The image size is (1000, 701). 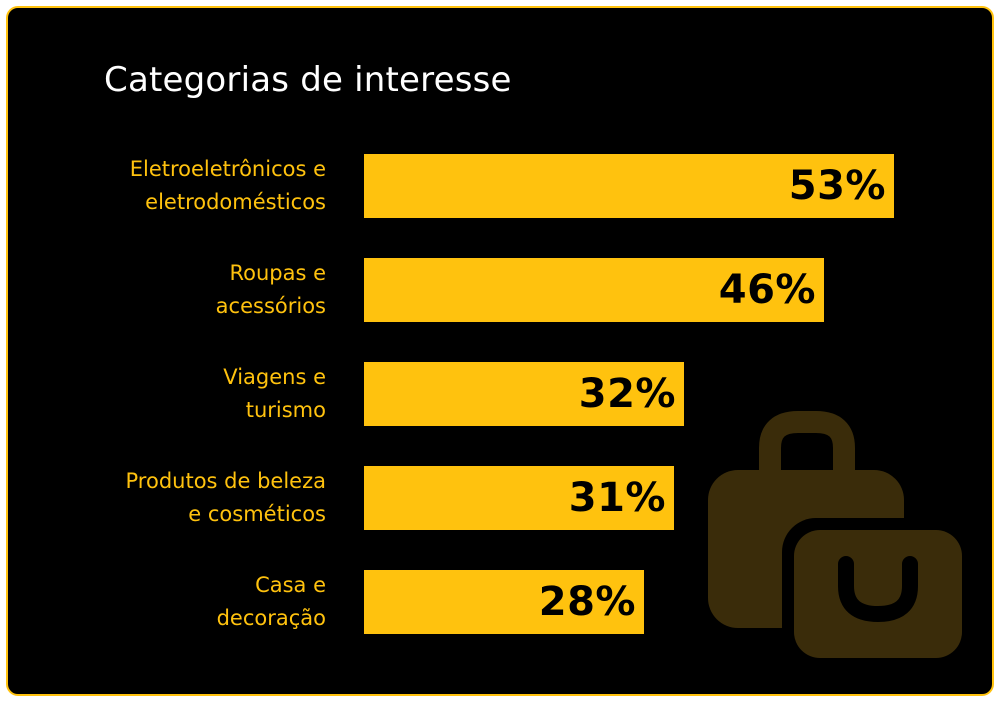 I want to click on category-label-line: Viagens e, so click(x=274, y=377).